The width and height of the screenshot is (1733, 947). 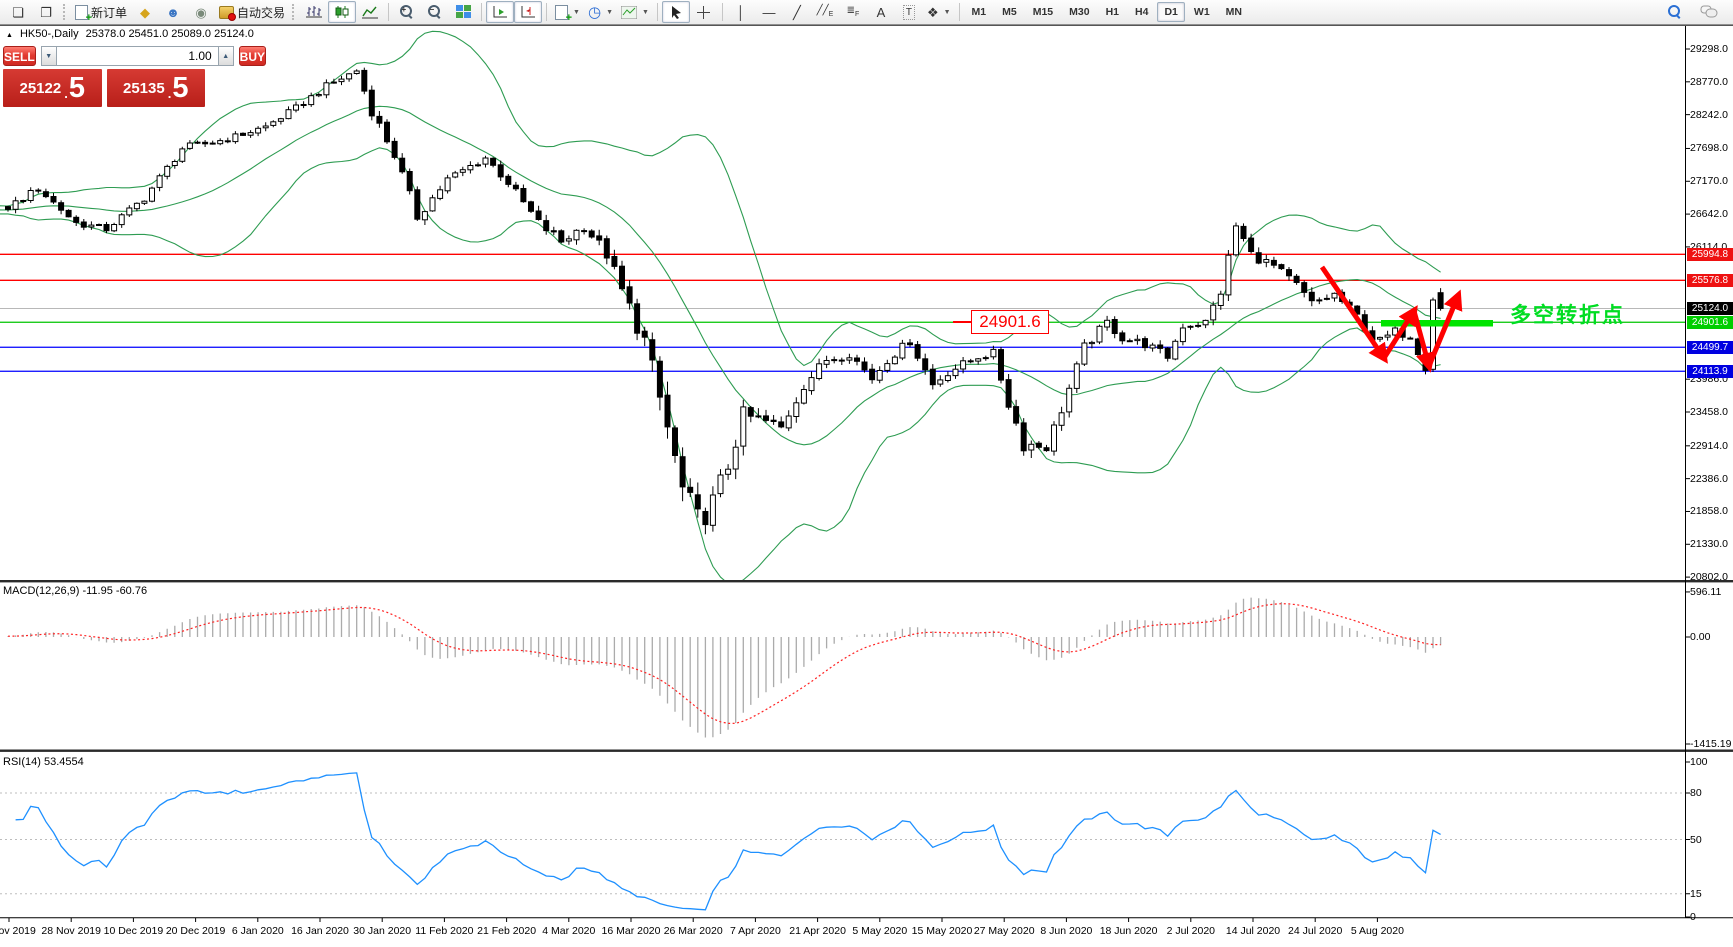 I want to click on zoom-out-button: −, so click(x=435, y=12).